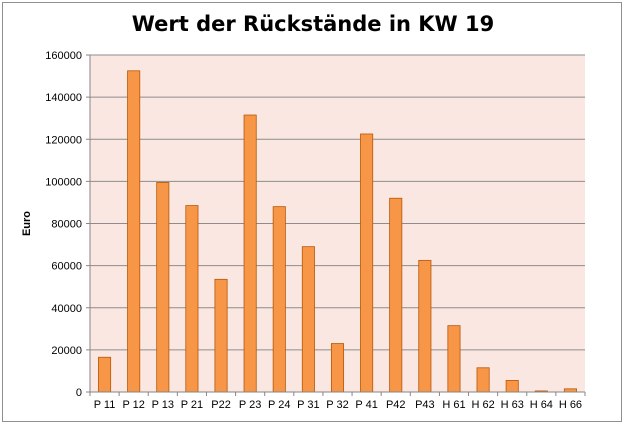 The height and width of the screenshot is (426, 626). I want to click on y-axis-label: Euro, so click(27, 223).